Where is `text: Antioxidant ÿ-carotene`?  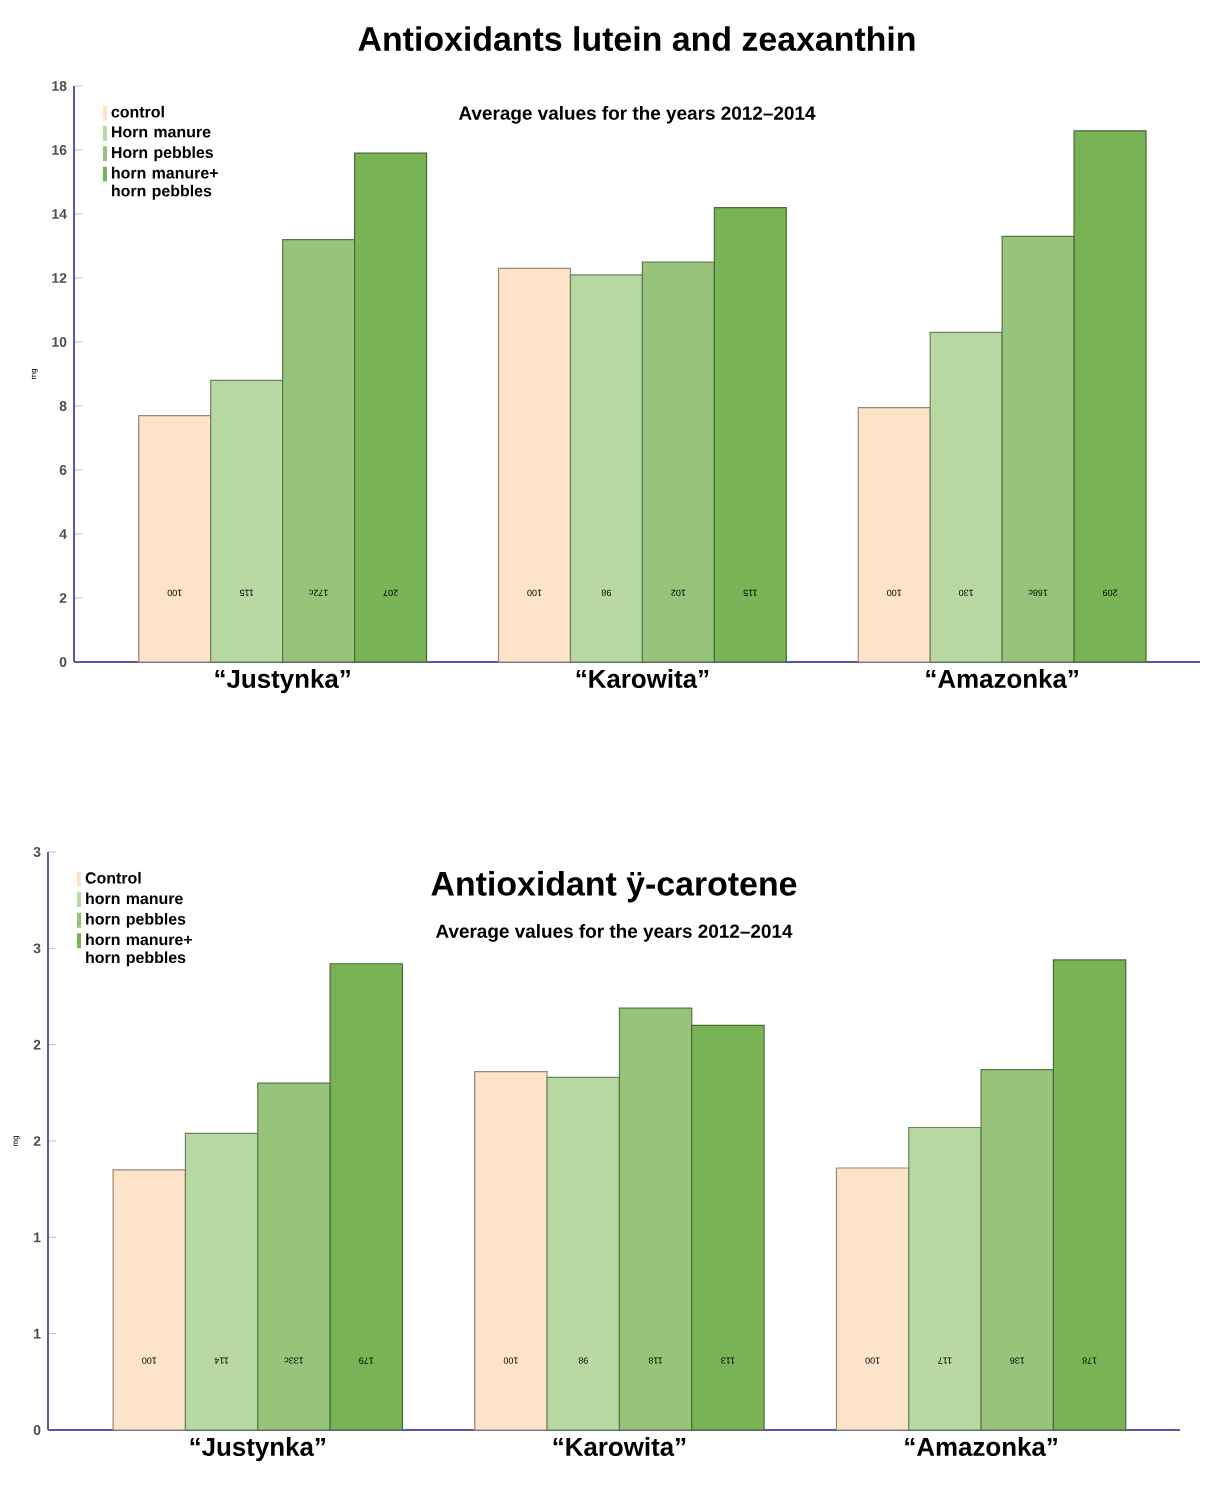
text: Antioxidant ÿ-carotene is located at coordinates (614, 886).